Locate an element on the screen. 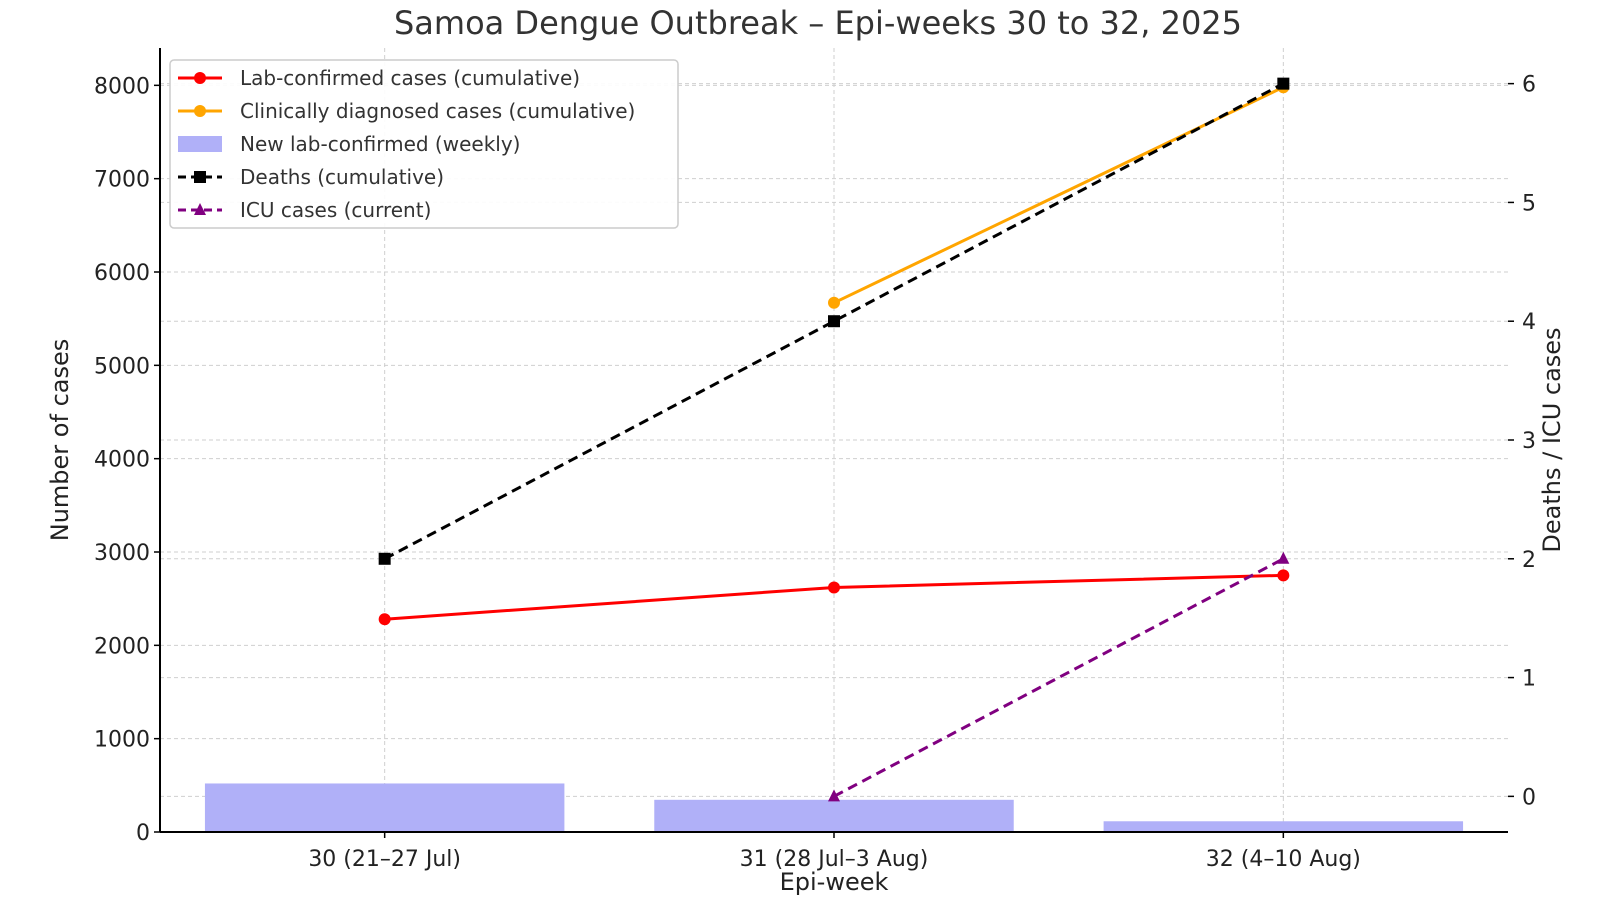  x-axis-label: Epi-week is located at coordinates (834, 882).